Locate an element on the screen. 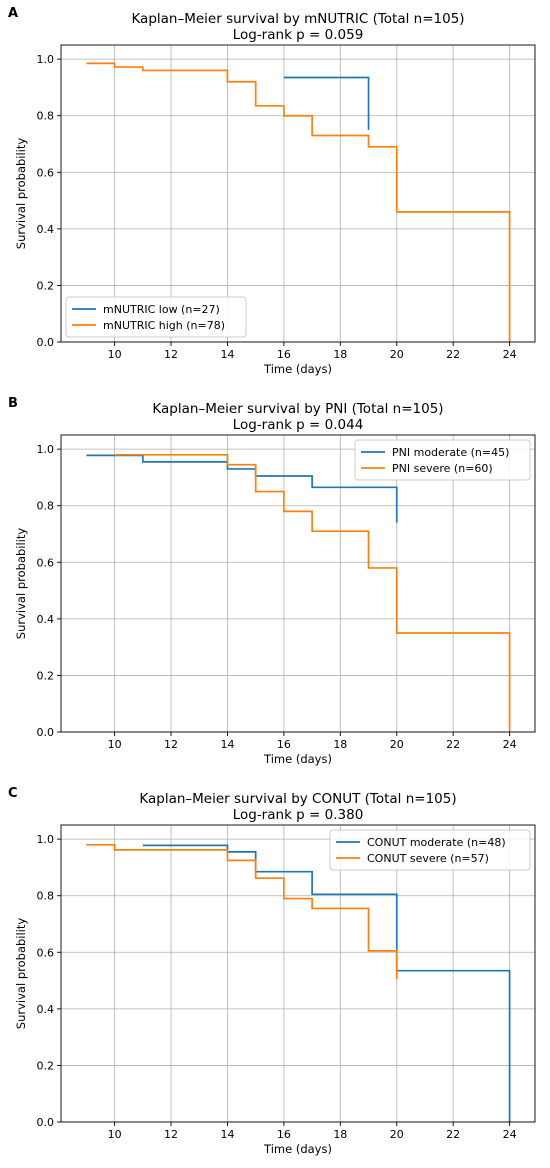 This screenshot has width=550, height=1168. legend: CONUT moderate (n=48) CONUT severe (n=57) is located at coordinates (430, 850).